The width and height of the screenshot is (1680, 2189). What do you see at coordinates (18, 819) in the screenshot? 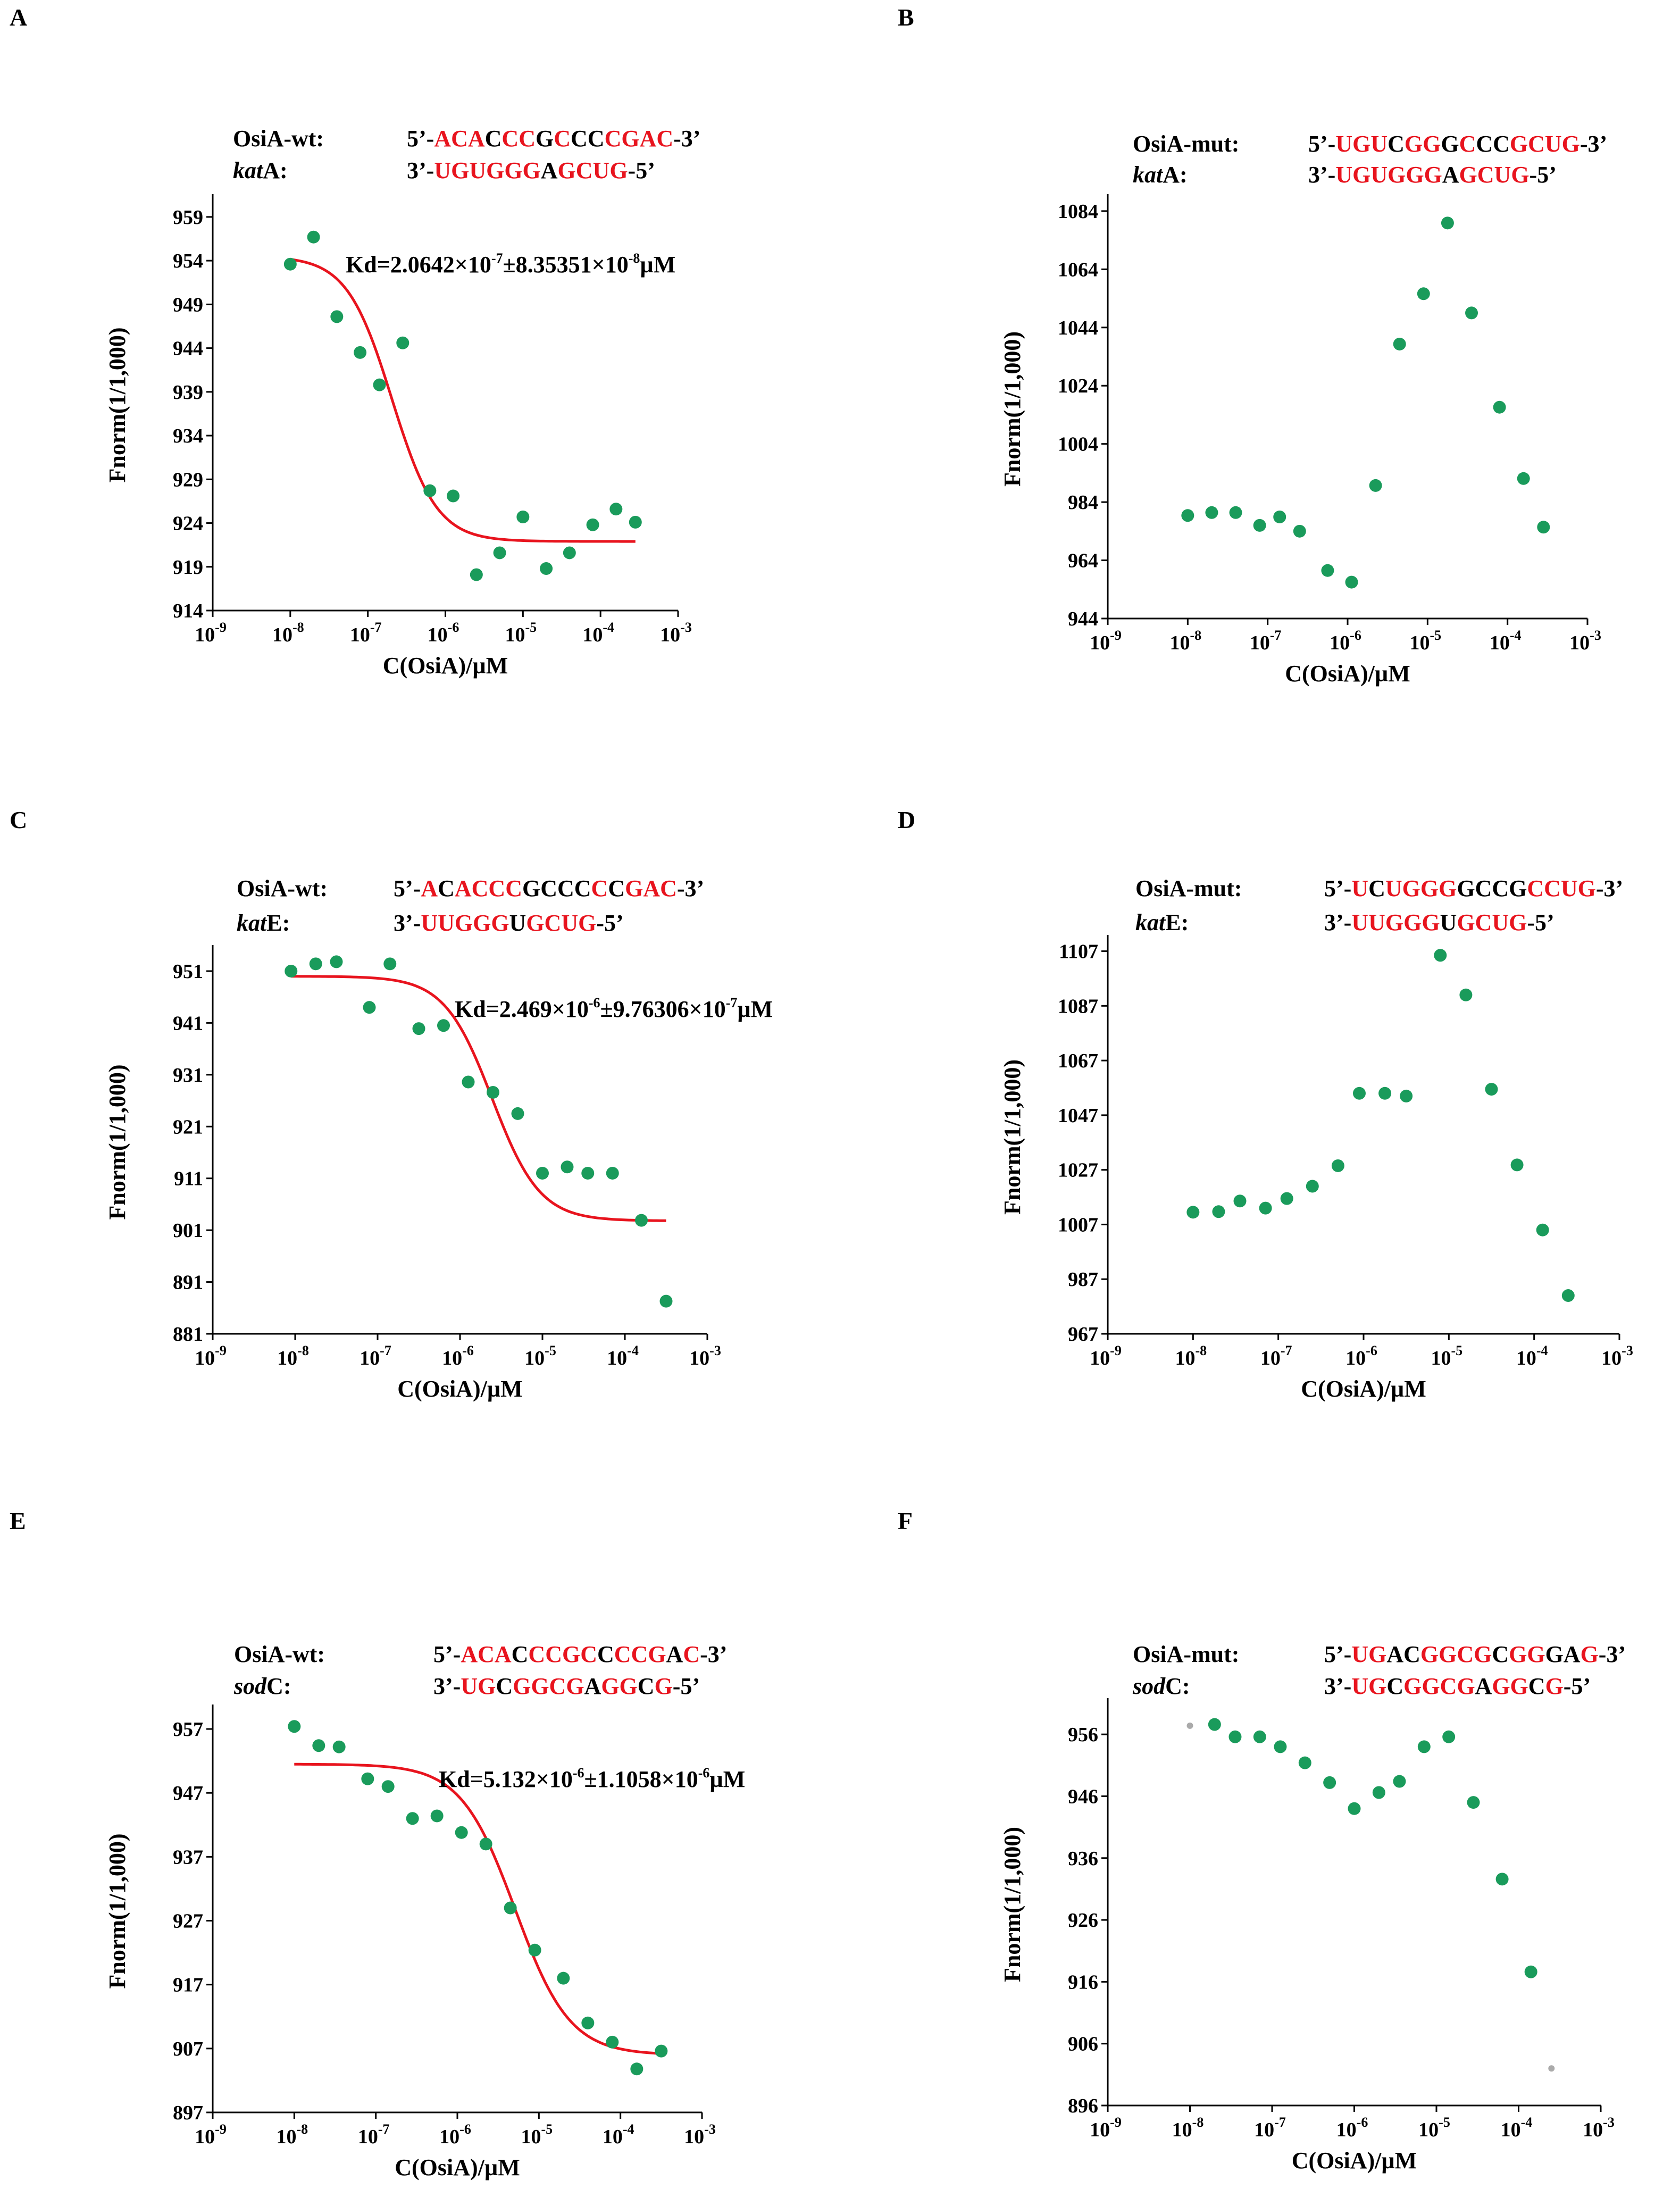
I see `panel-label: C` at bounding box center [18, 819].